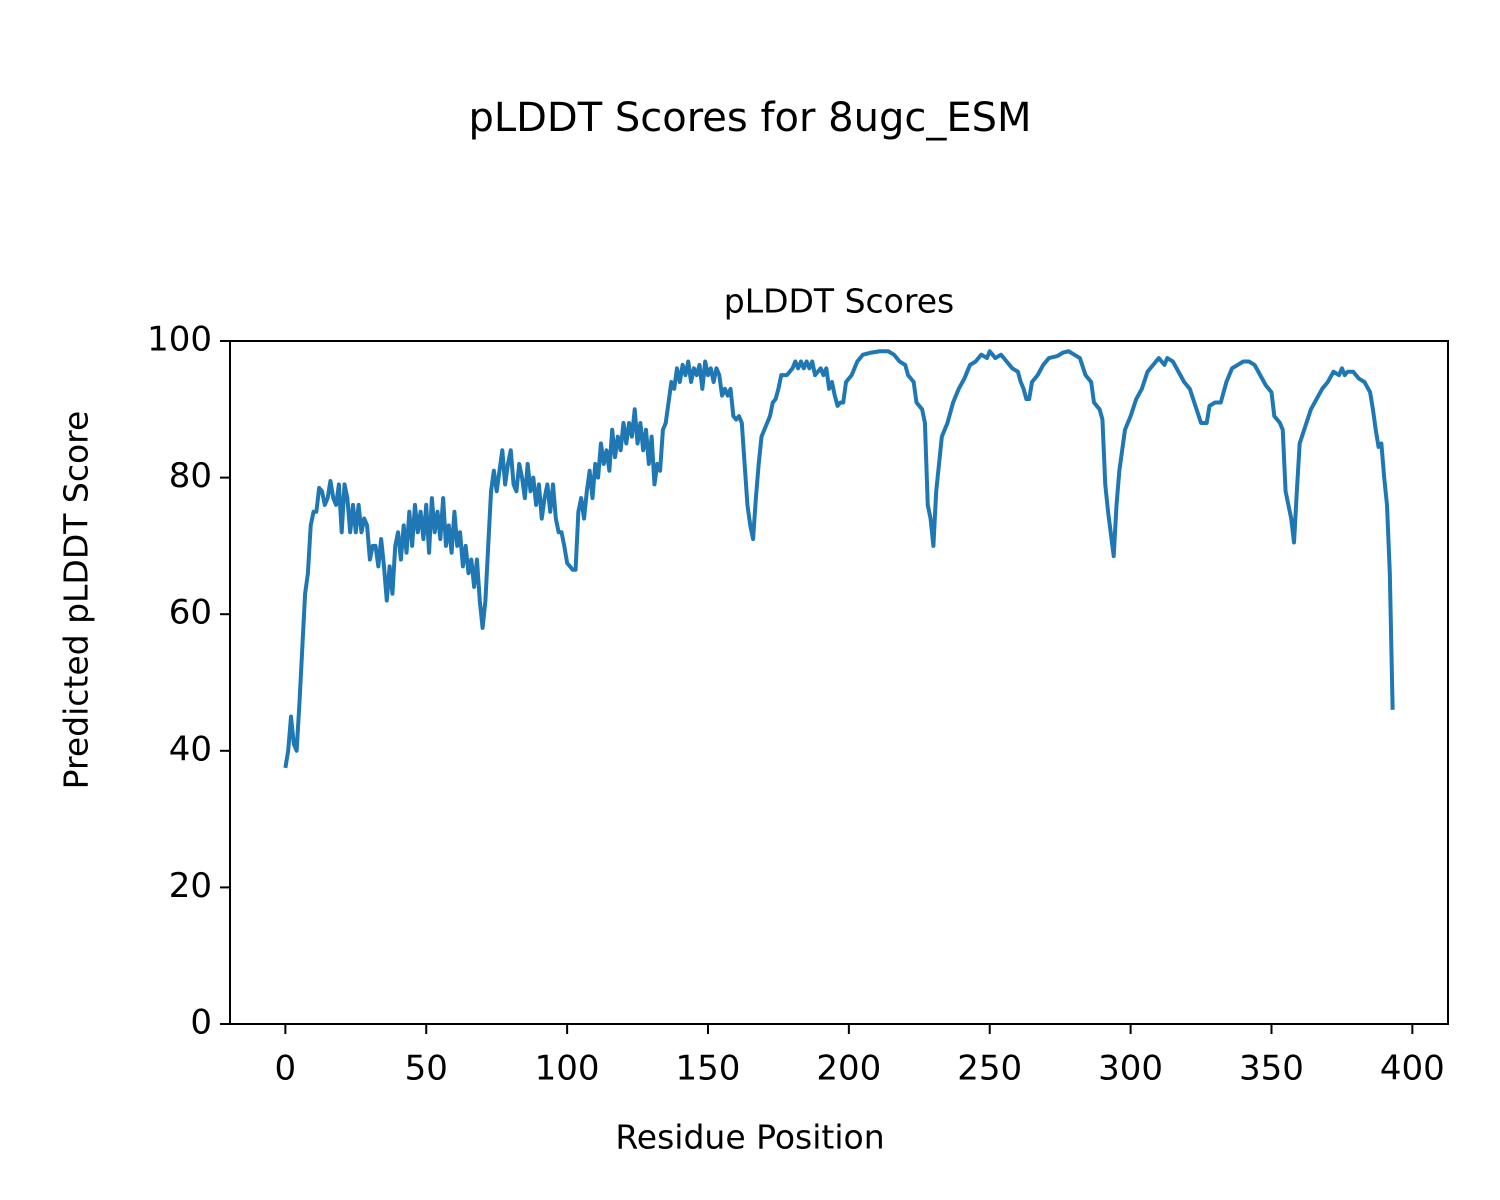 This screenshot has width=1500, height=1200. What do you see at coordinates (567, 1069) in the screenshot?
I see `x-tick-label: 100` at bounding box center [567, 1069].